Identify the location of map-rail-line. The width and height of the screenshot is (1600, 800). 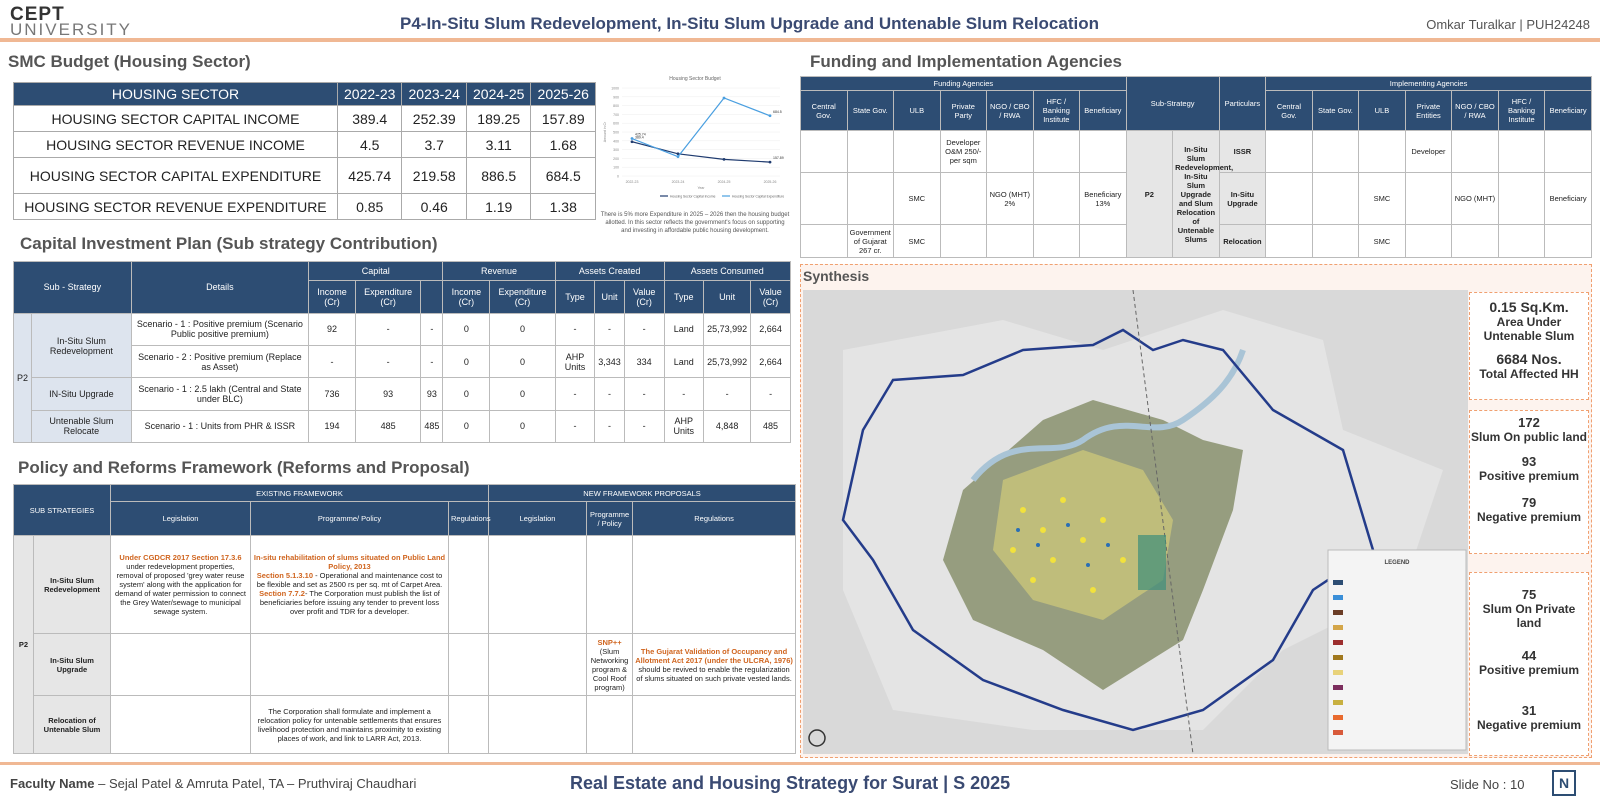
(1163, 522).